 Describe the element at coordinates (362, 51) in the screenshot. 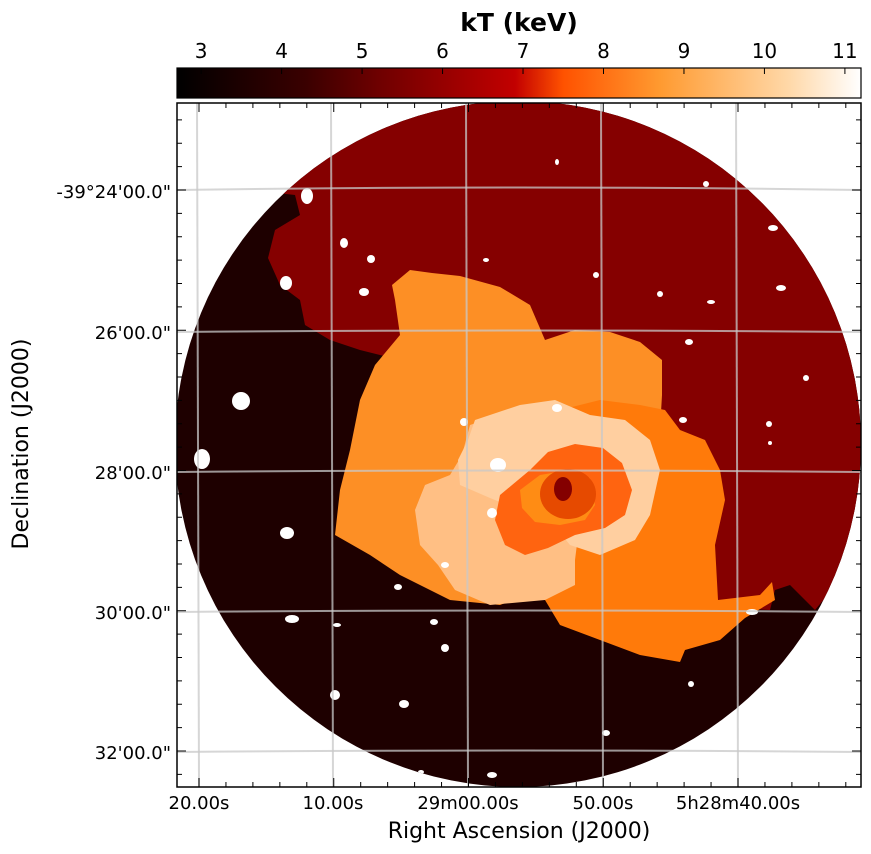

I see `colorbar-tick-label: 5` at that location.